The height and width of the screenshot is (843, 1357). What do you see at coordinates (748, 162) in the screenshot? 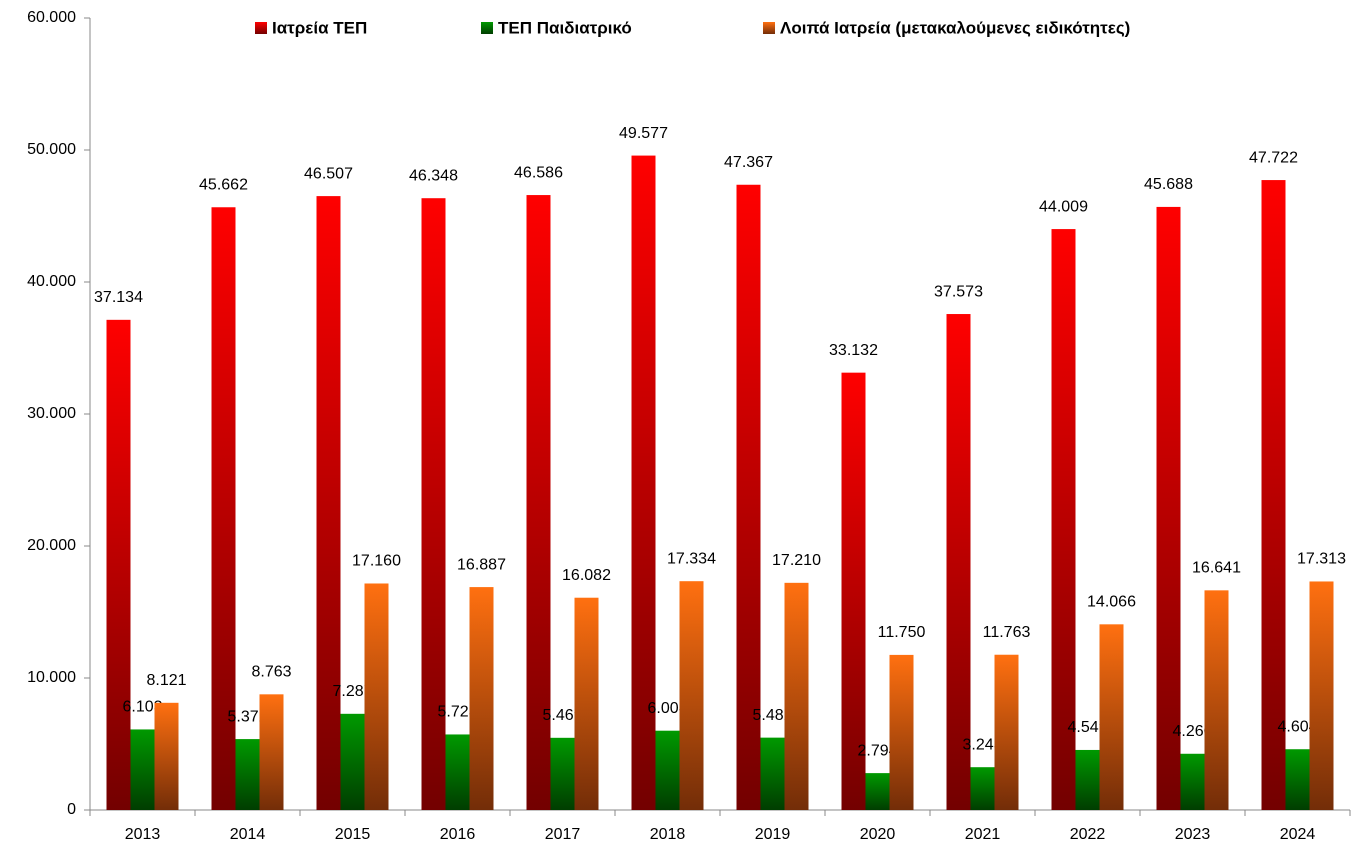
I see `value-label: 47.367` at bounding box center [748, 162].